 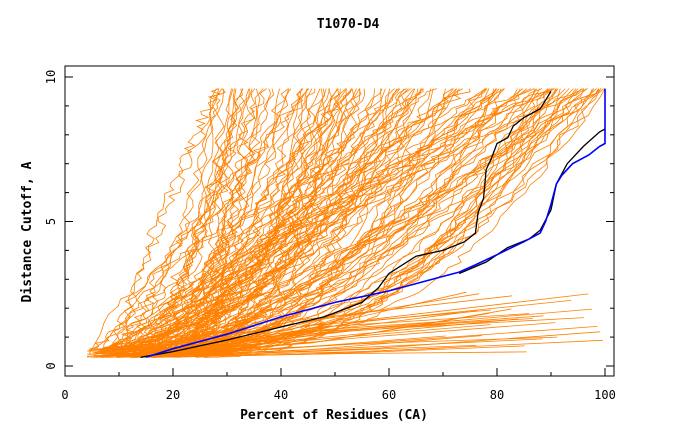 What do you see at coordinates (334, 415) in the screenshot?
I see `x-axis-label: Percent of Residues (CA)` at bounding box center [334, 415].